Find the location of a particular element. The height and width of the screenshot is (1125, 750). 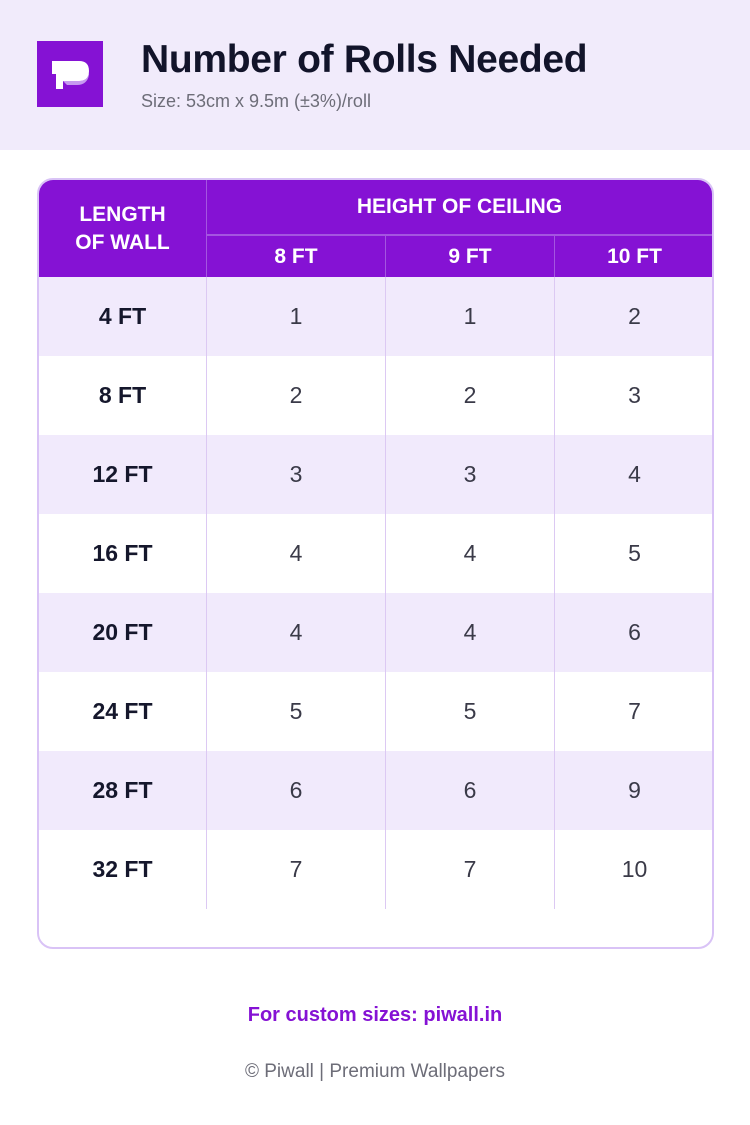

page-subtitle: Size: 53cm x 9.5m (±3%)/roll is located at coordinates (256, 101).